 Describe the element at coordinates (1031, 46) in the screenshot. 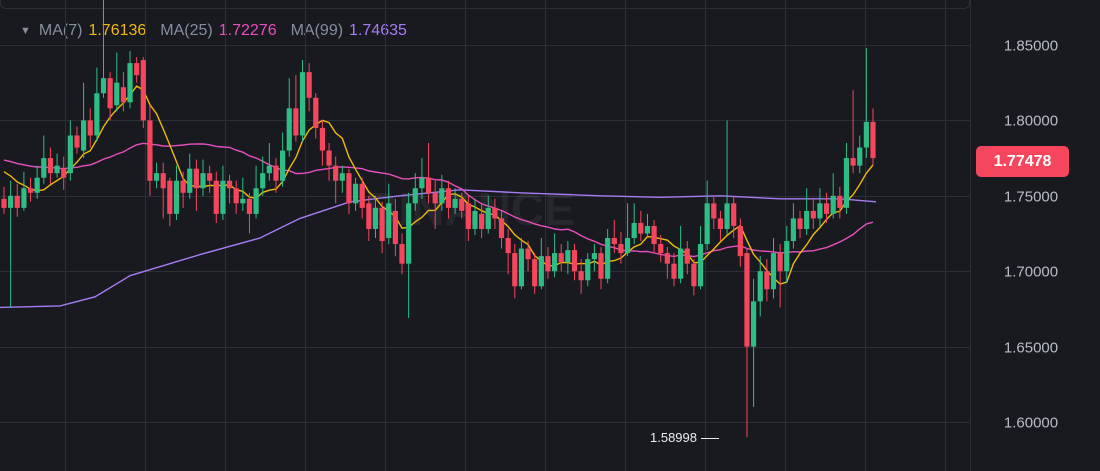

I see `y-tick-label: 1.85000` at that location.